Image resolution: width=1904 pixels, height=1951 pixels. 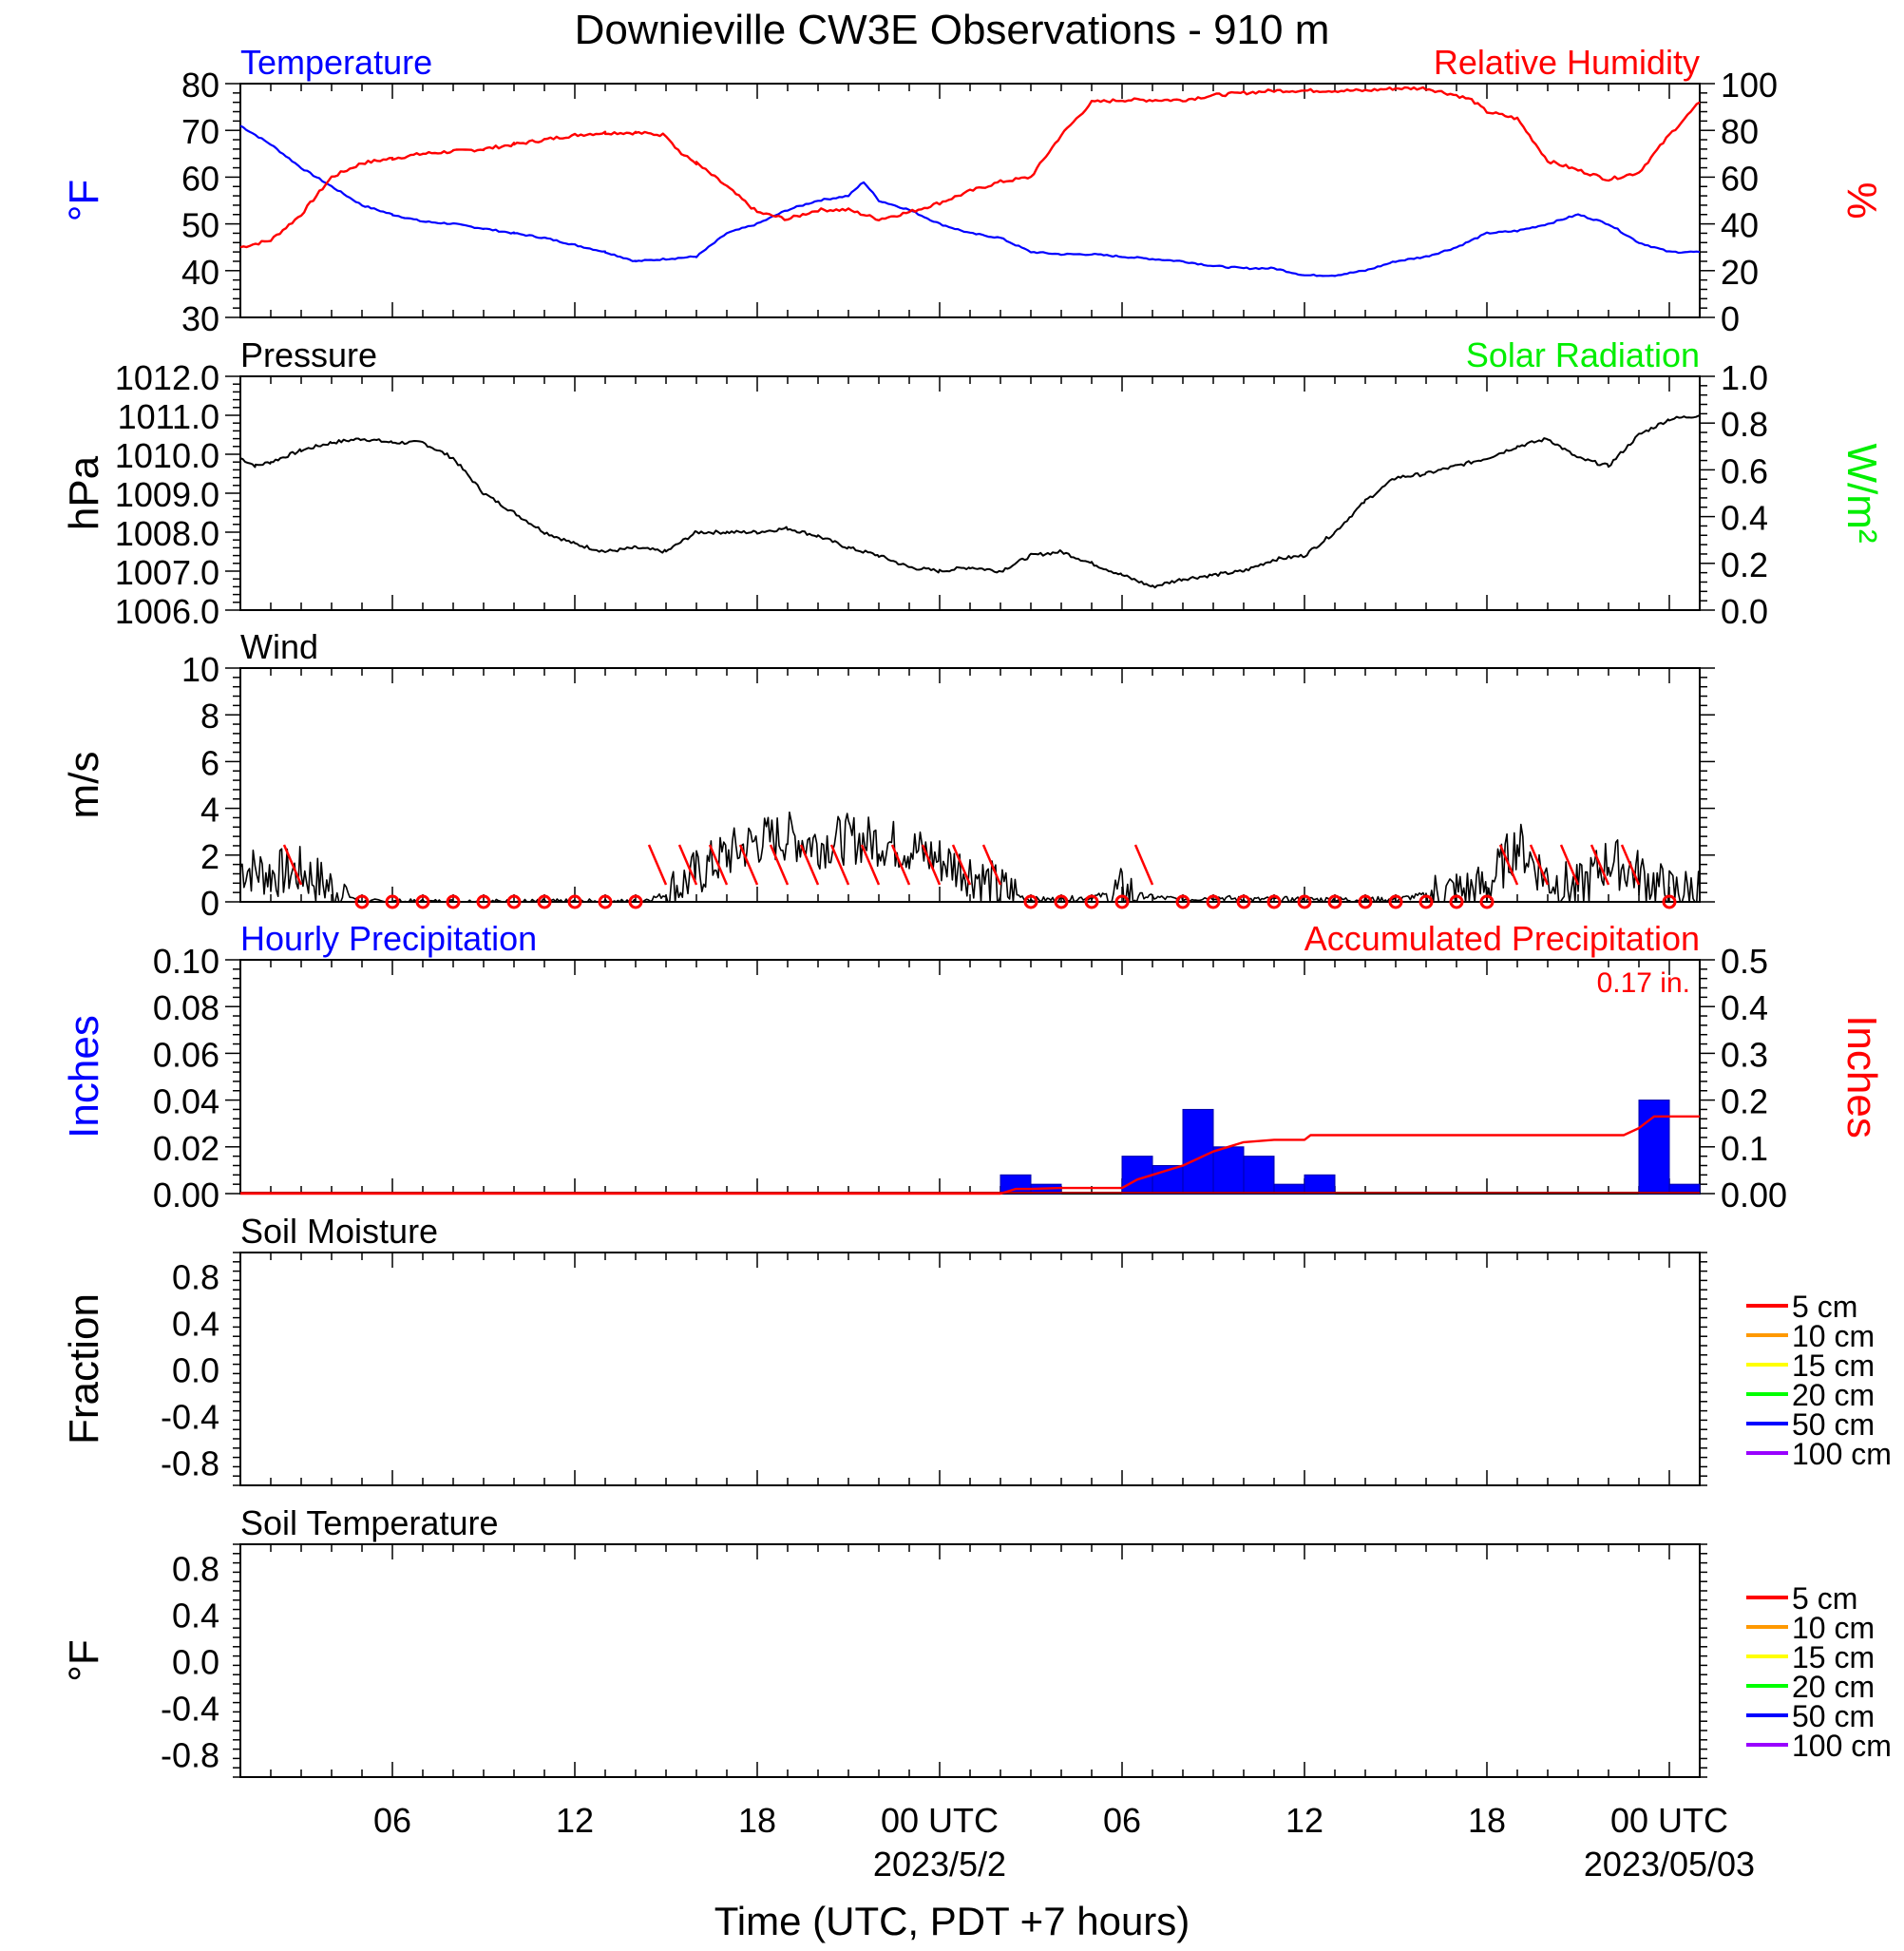 What do you see at coordinates (970, 201) in the screenshot?
I see `temperature-line` at bounding box center [970, 201].